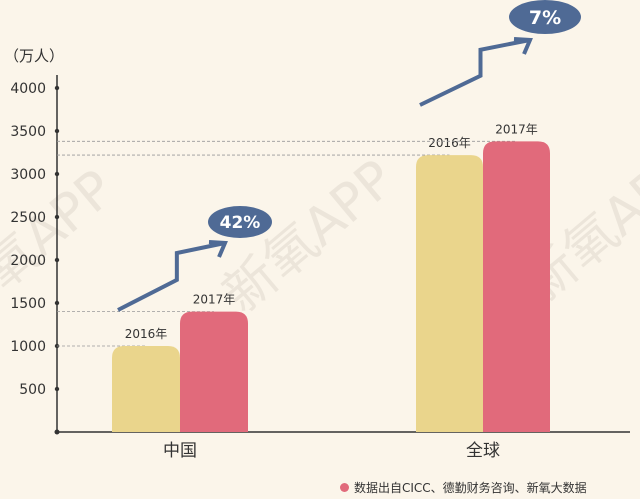  What do you see at coordinates (483, 451) in the screenshot?
I see `category-label: 全球` at bounding box center [483, 451].